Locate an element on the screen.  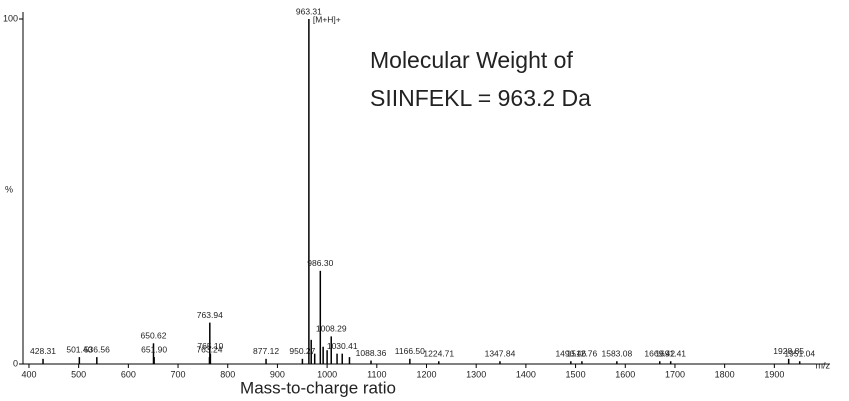
peak-label: 1669.42 is located at coordinates (659, 353).